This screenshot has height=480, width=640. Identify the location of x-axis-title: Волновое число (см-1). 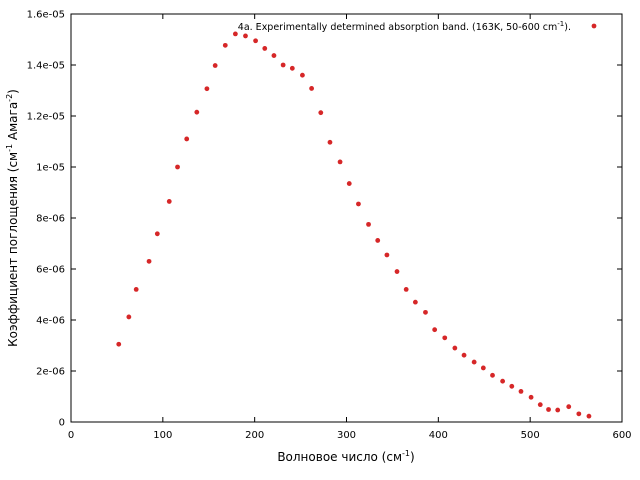
(345, 456).